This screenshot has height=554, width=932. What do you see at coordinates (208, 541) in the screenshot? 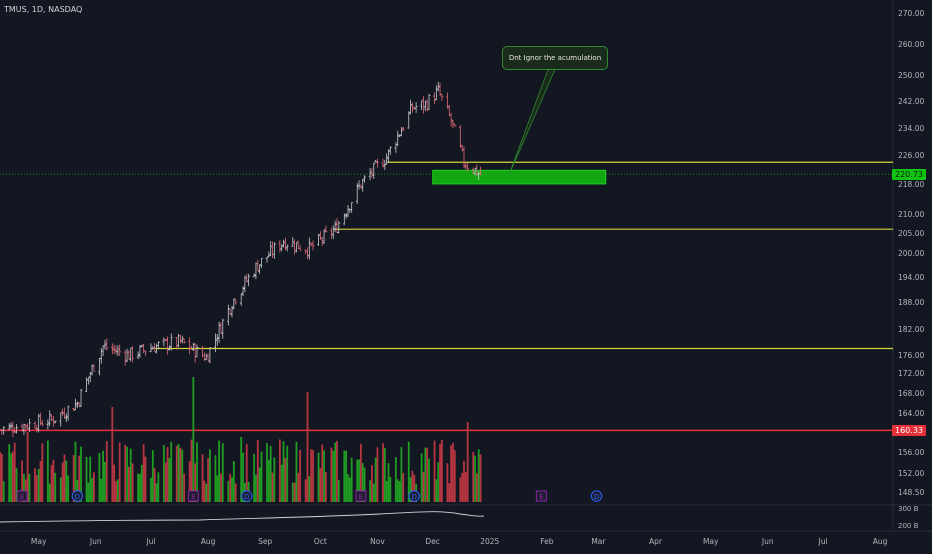
I see `time-axis-tick: Aug` at bounding box center [208, 541].